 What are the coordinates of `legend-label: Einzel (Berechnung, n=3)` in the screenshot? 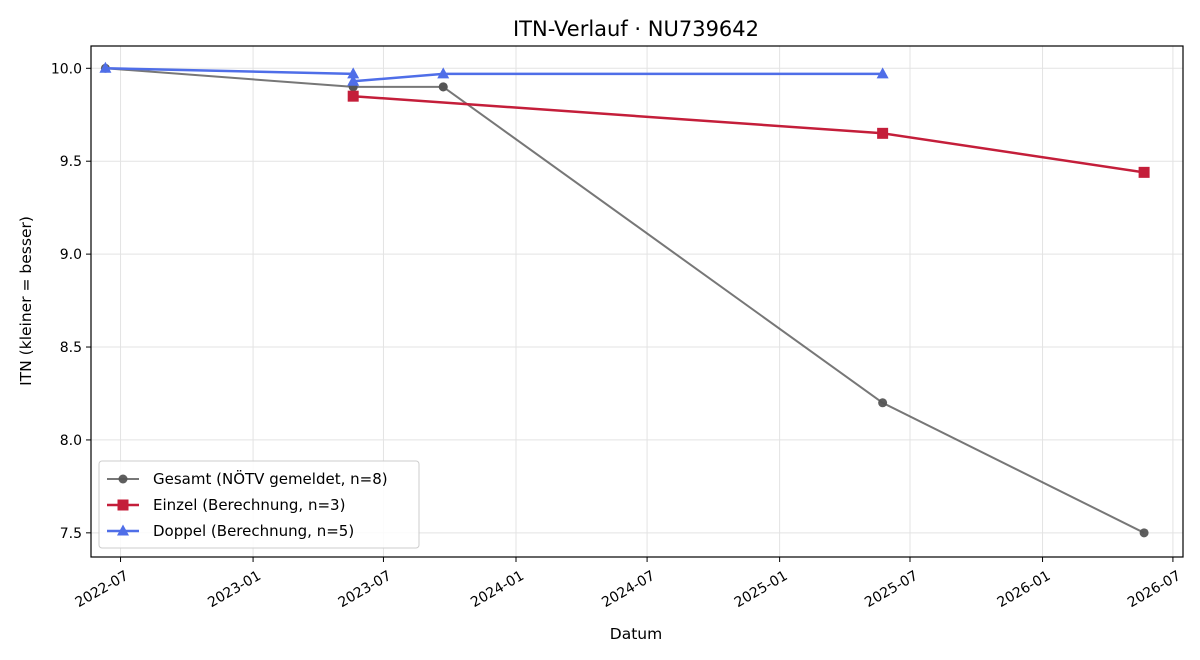 It's located at (249, 505).